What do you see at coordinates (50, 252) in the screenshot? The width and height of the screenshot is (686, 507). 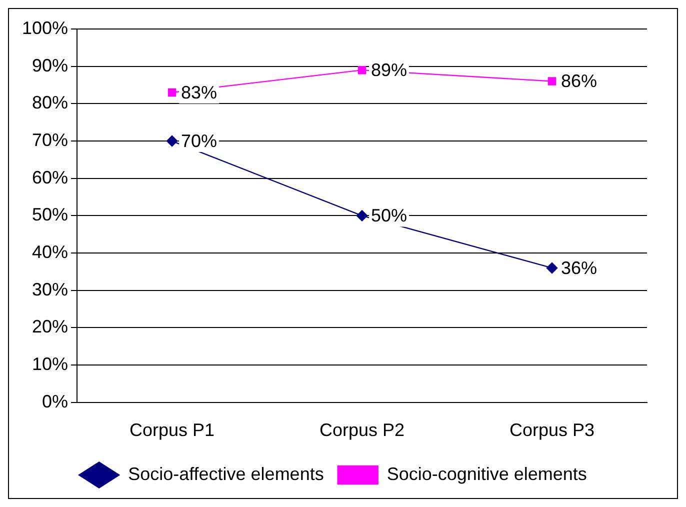 I see `y-tick-label: 40%` at bounding box center [50, 252].